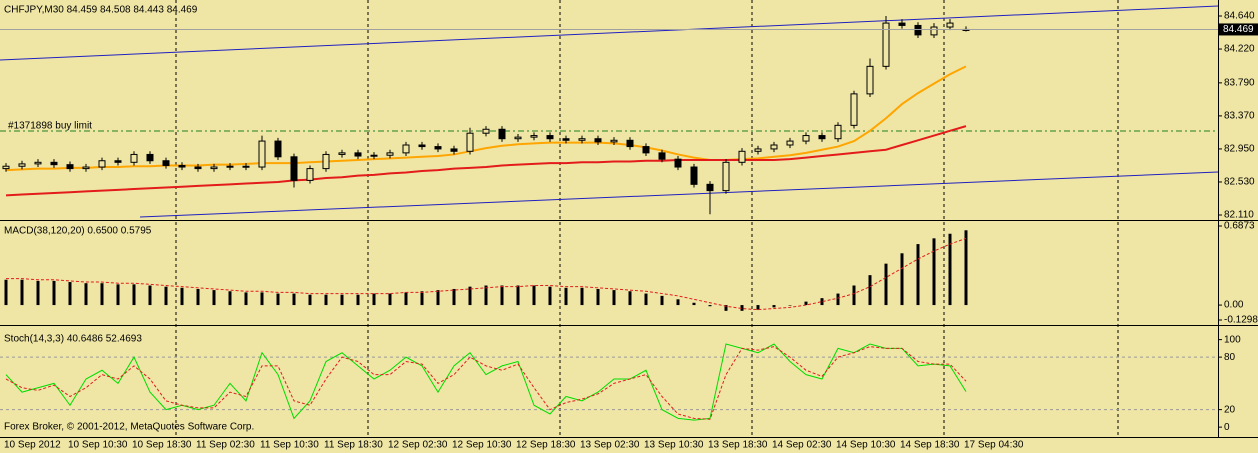 The height and width of the screenshot is (453, 1258). Describe the element at coordinates (1239, 83) in the screenshot. I see `y-tick-label: 83.790` at that location.